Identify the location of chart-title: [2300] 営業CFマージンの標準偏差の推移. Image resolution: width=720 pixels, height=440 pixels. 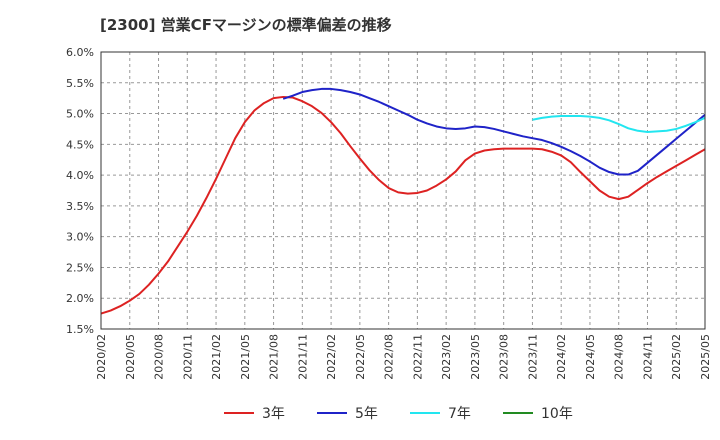
(246, 25).